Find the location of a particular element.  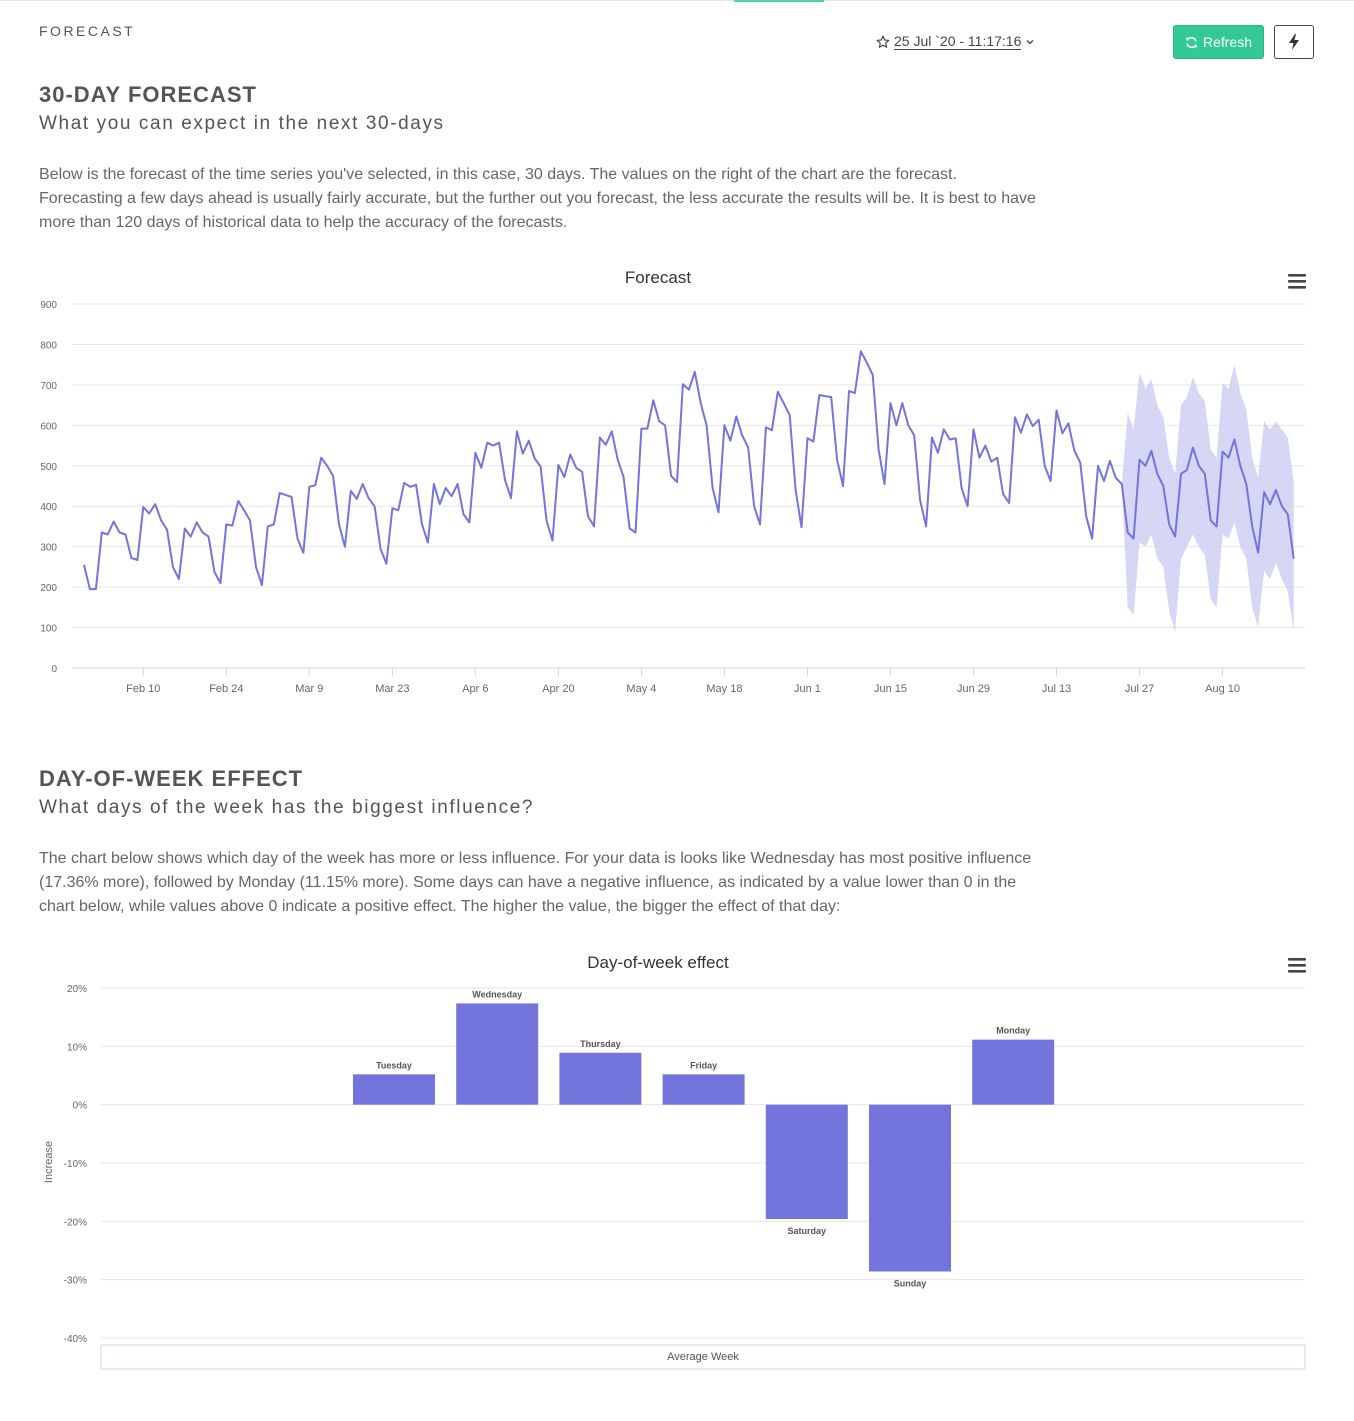

forecast-x-tick-label: Mar 23 is located at coordinates (392, 689).